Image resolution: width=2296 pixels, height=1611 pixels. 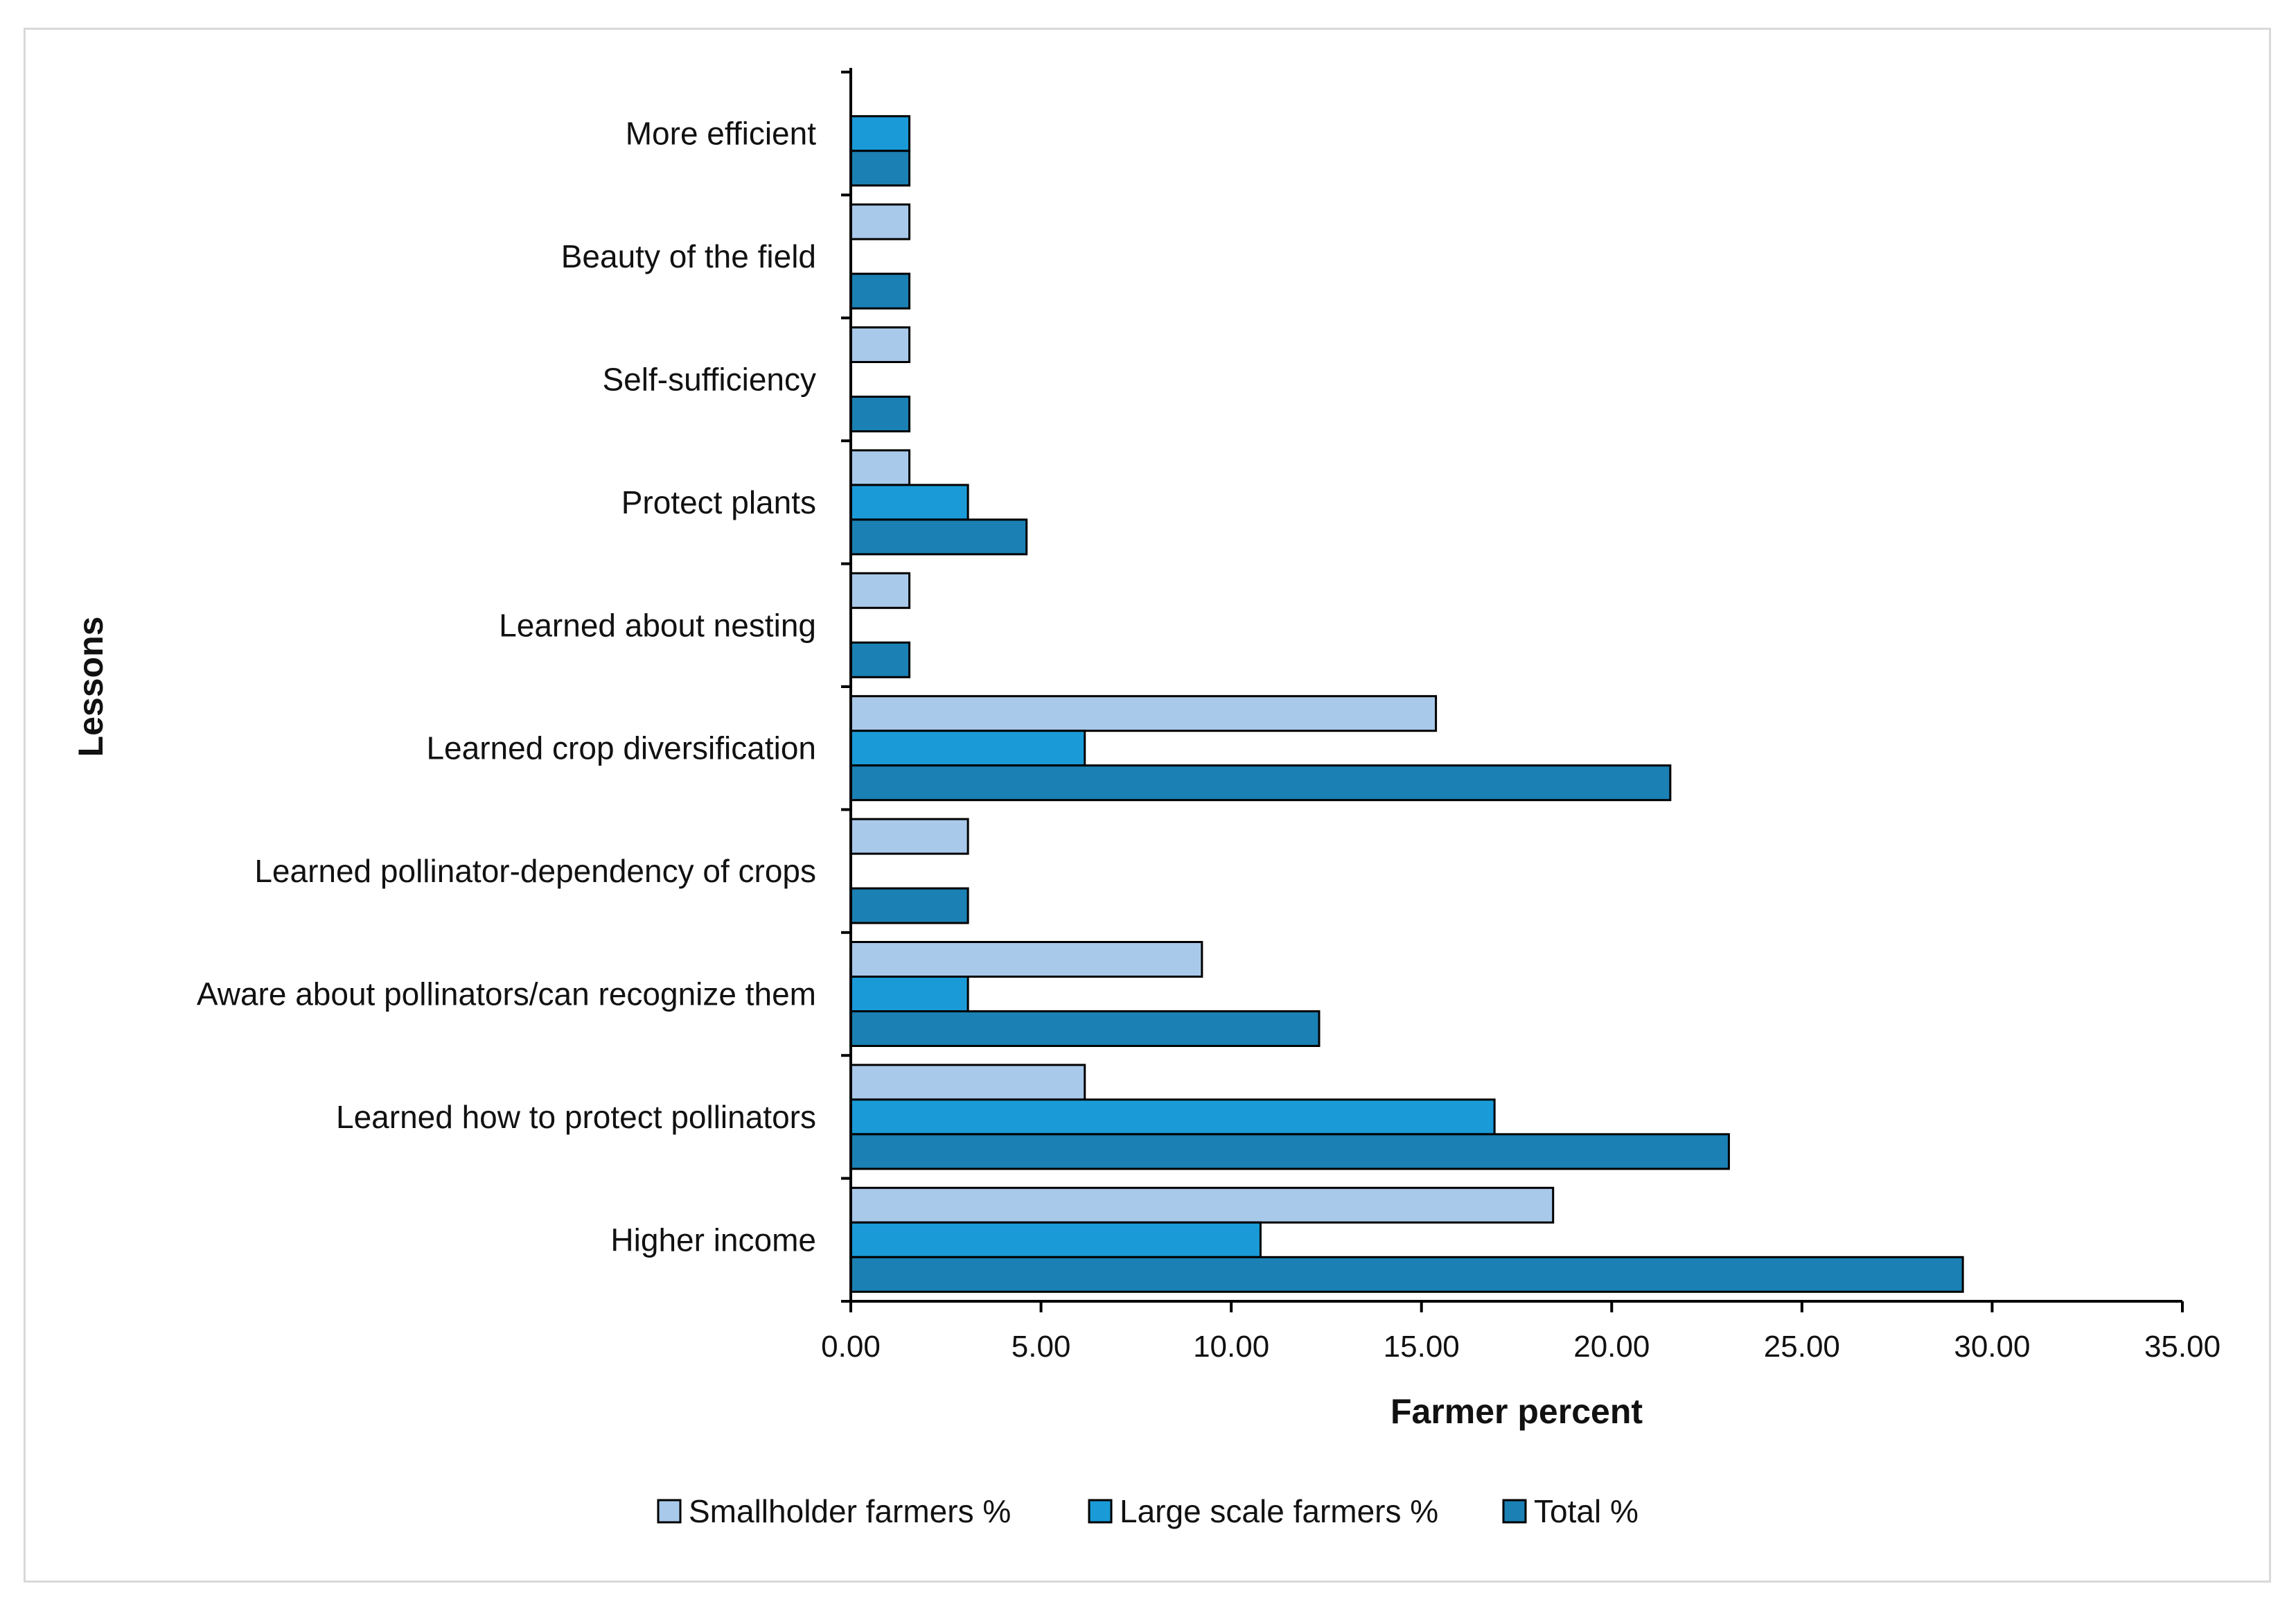 I want to click on legend-label-2: Large scale farmers %, so click(x=1279, y=1511).